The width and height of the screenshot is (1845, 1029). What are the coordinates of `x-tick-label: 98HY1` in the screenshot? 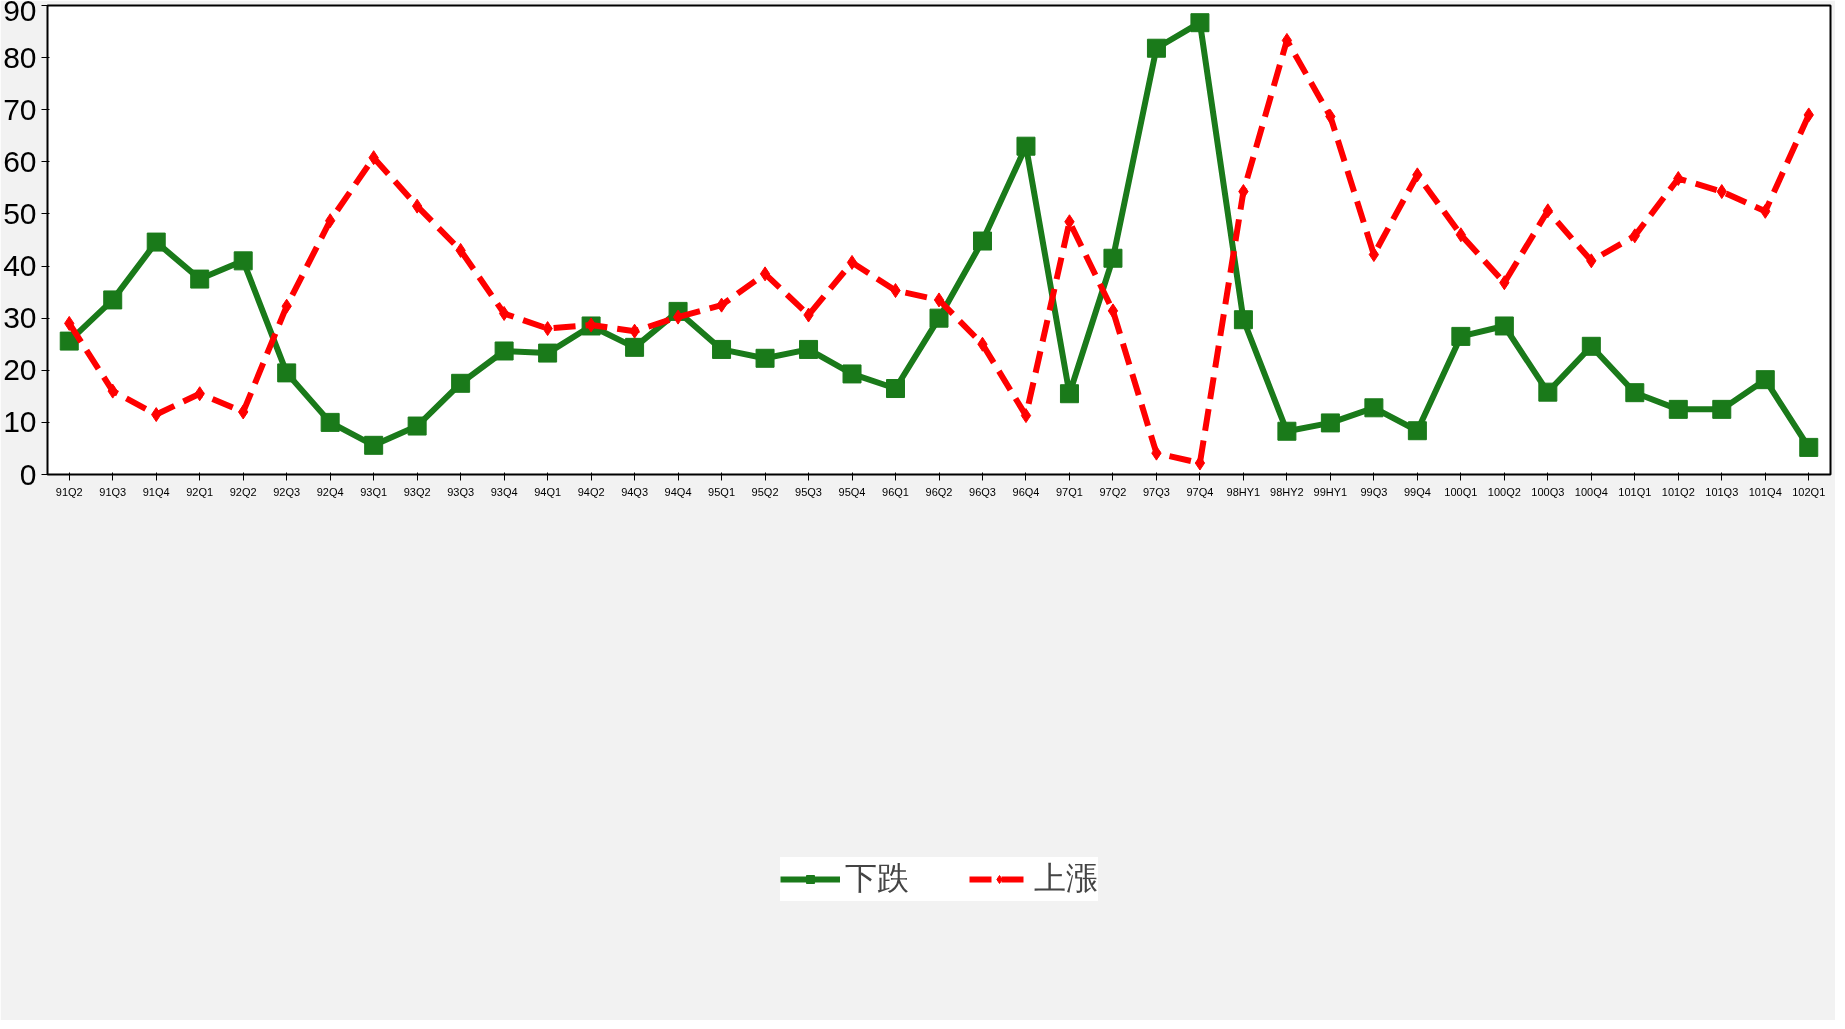 It's located at (1243, 491).